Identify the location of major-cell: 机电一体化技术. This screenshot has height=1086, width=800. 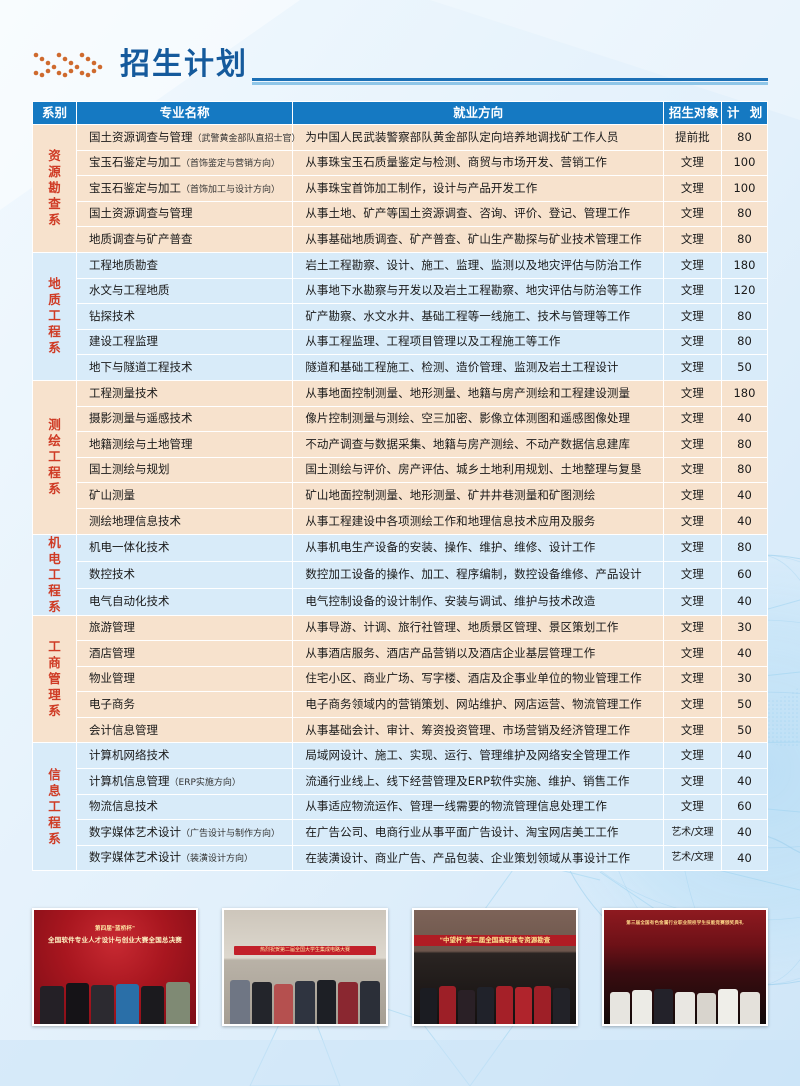
(185, 547).